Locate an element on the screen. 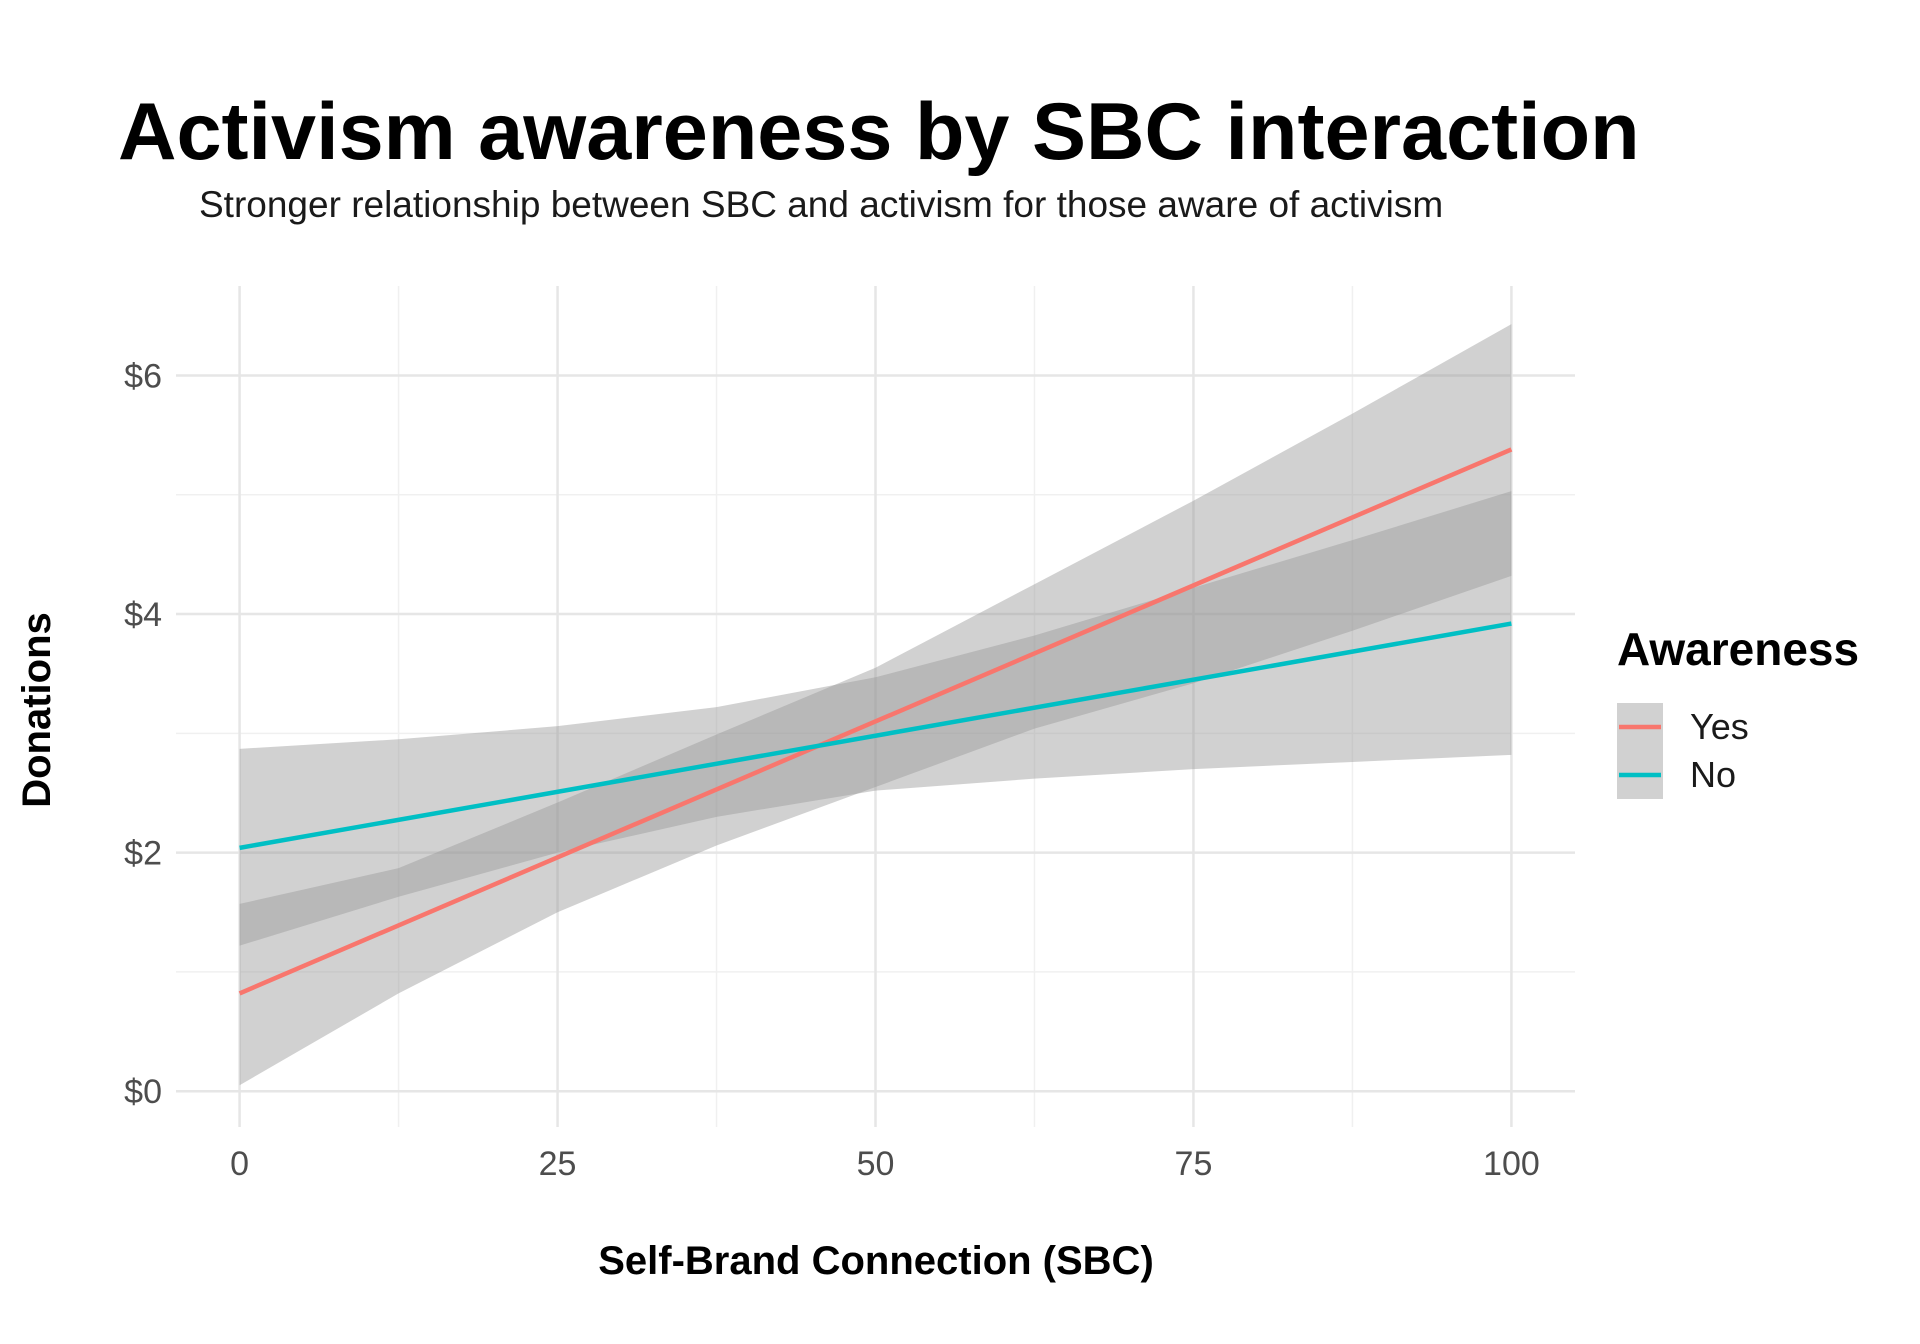  x-tick-label: 75 is located at coordinates (1194, 1164).